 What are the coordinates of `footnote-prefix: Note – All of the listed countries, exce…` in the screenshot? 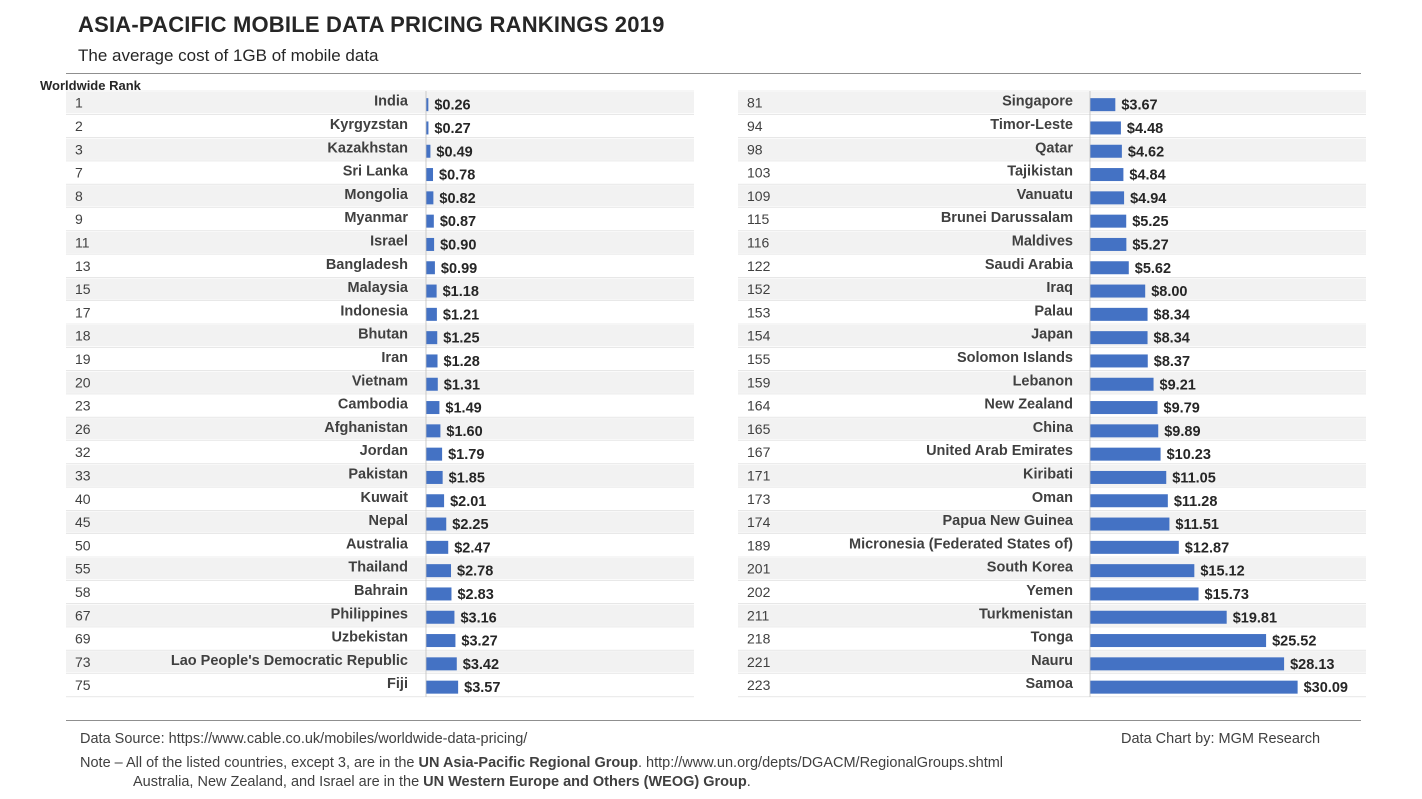 It's located at (249, 763).